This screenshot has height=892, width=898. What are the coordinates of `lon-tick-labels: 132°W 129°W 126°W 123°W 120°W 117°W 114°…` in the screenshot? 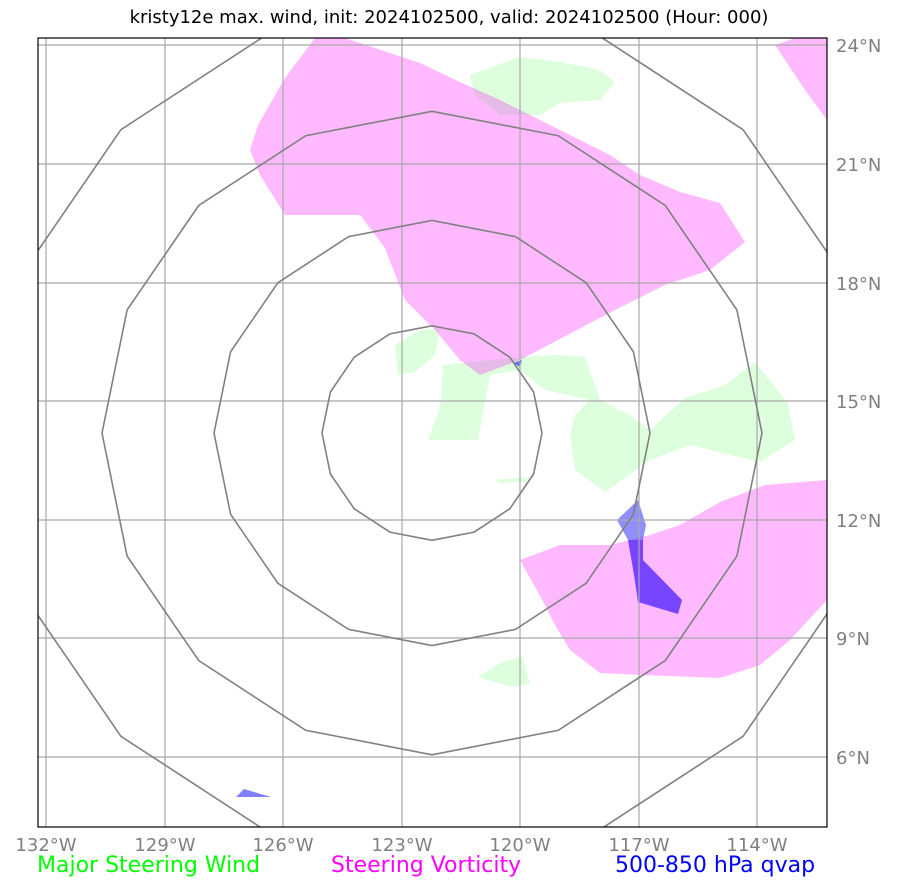 It's located at (401, 845).